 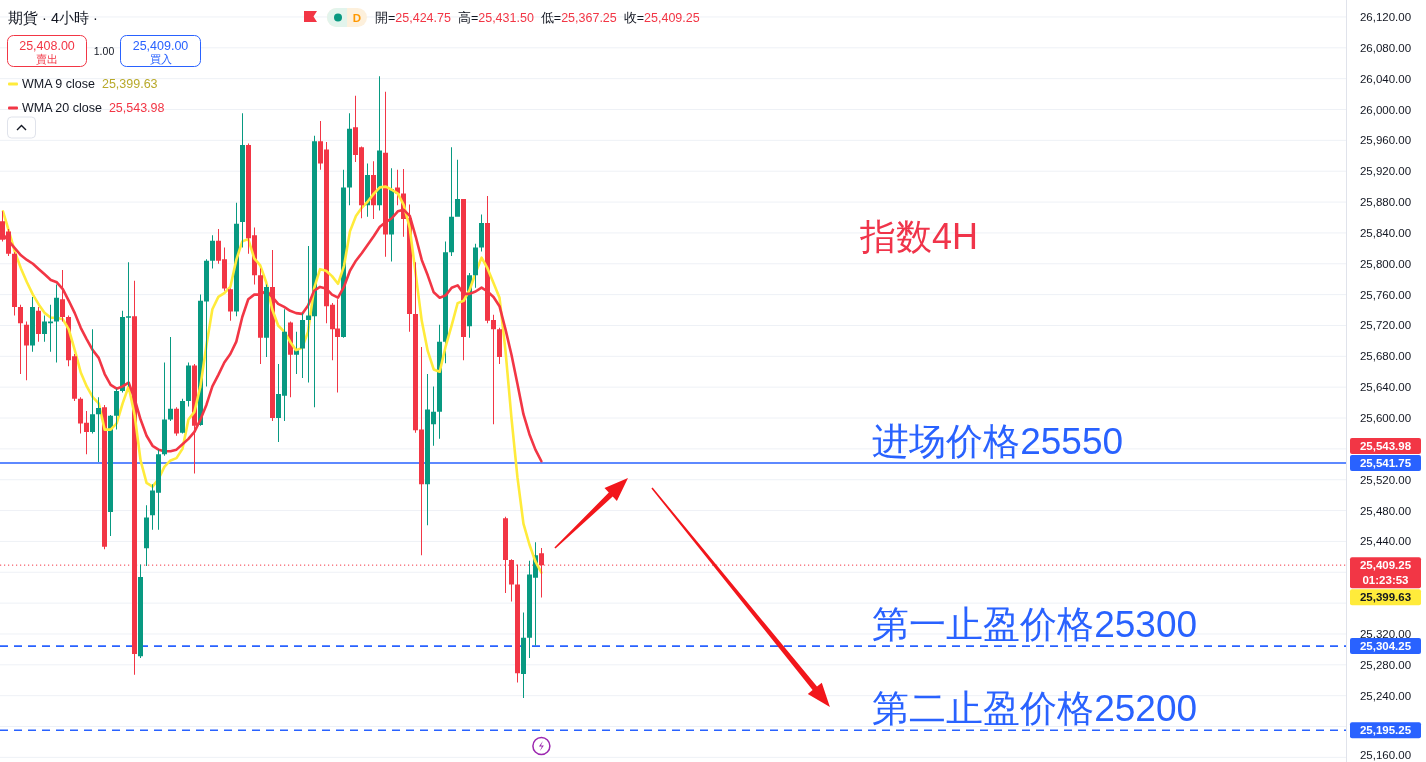 I want to click on tick-label: 25,320.00, so click(x=1385, y=633).